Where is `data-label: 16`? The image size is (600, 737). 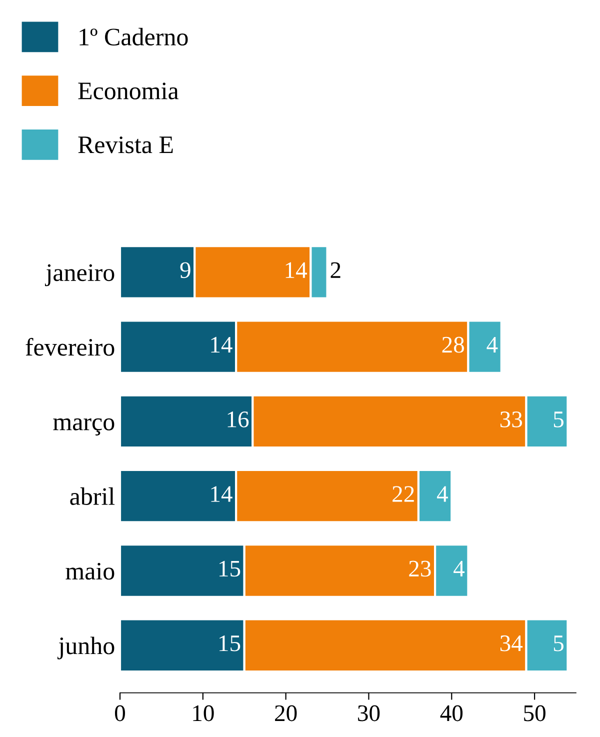
data-label: 16 is located at coordinates (238, 420).